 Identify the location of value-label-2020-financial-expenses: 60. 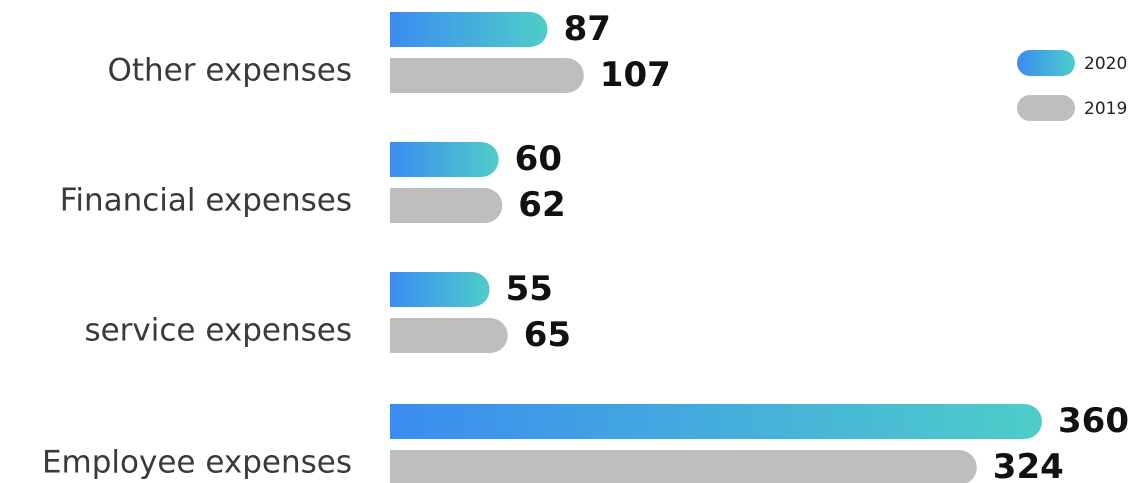
(538, 159).